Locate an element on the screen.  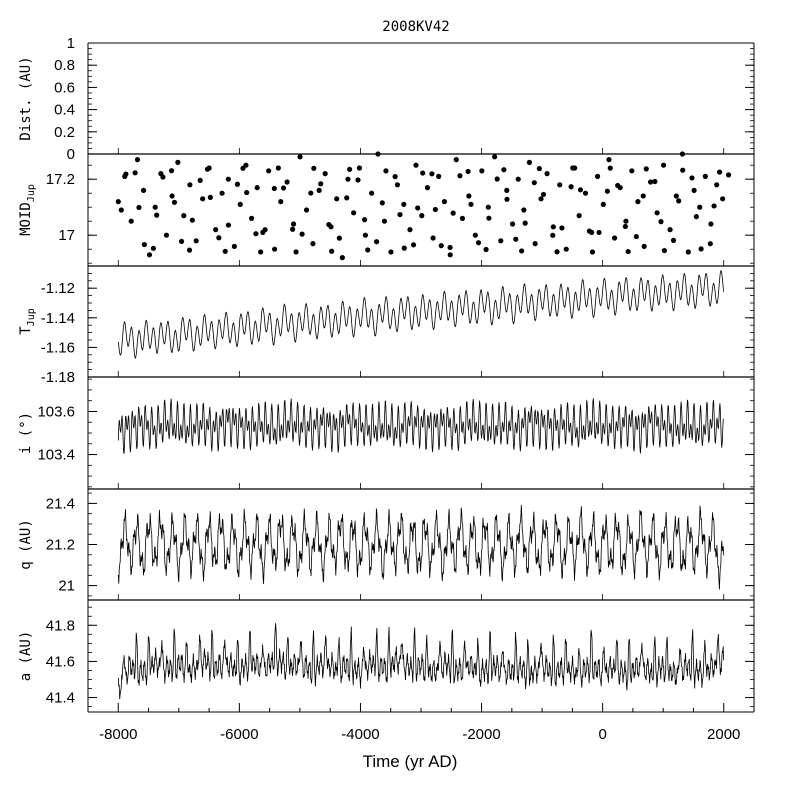
y-tick-label: 0 is located at coordinates (71, 154).